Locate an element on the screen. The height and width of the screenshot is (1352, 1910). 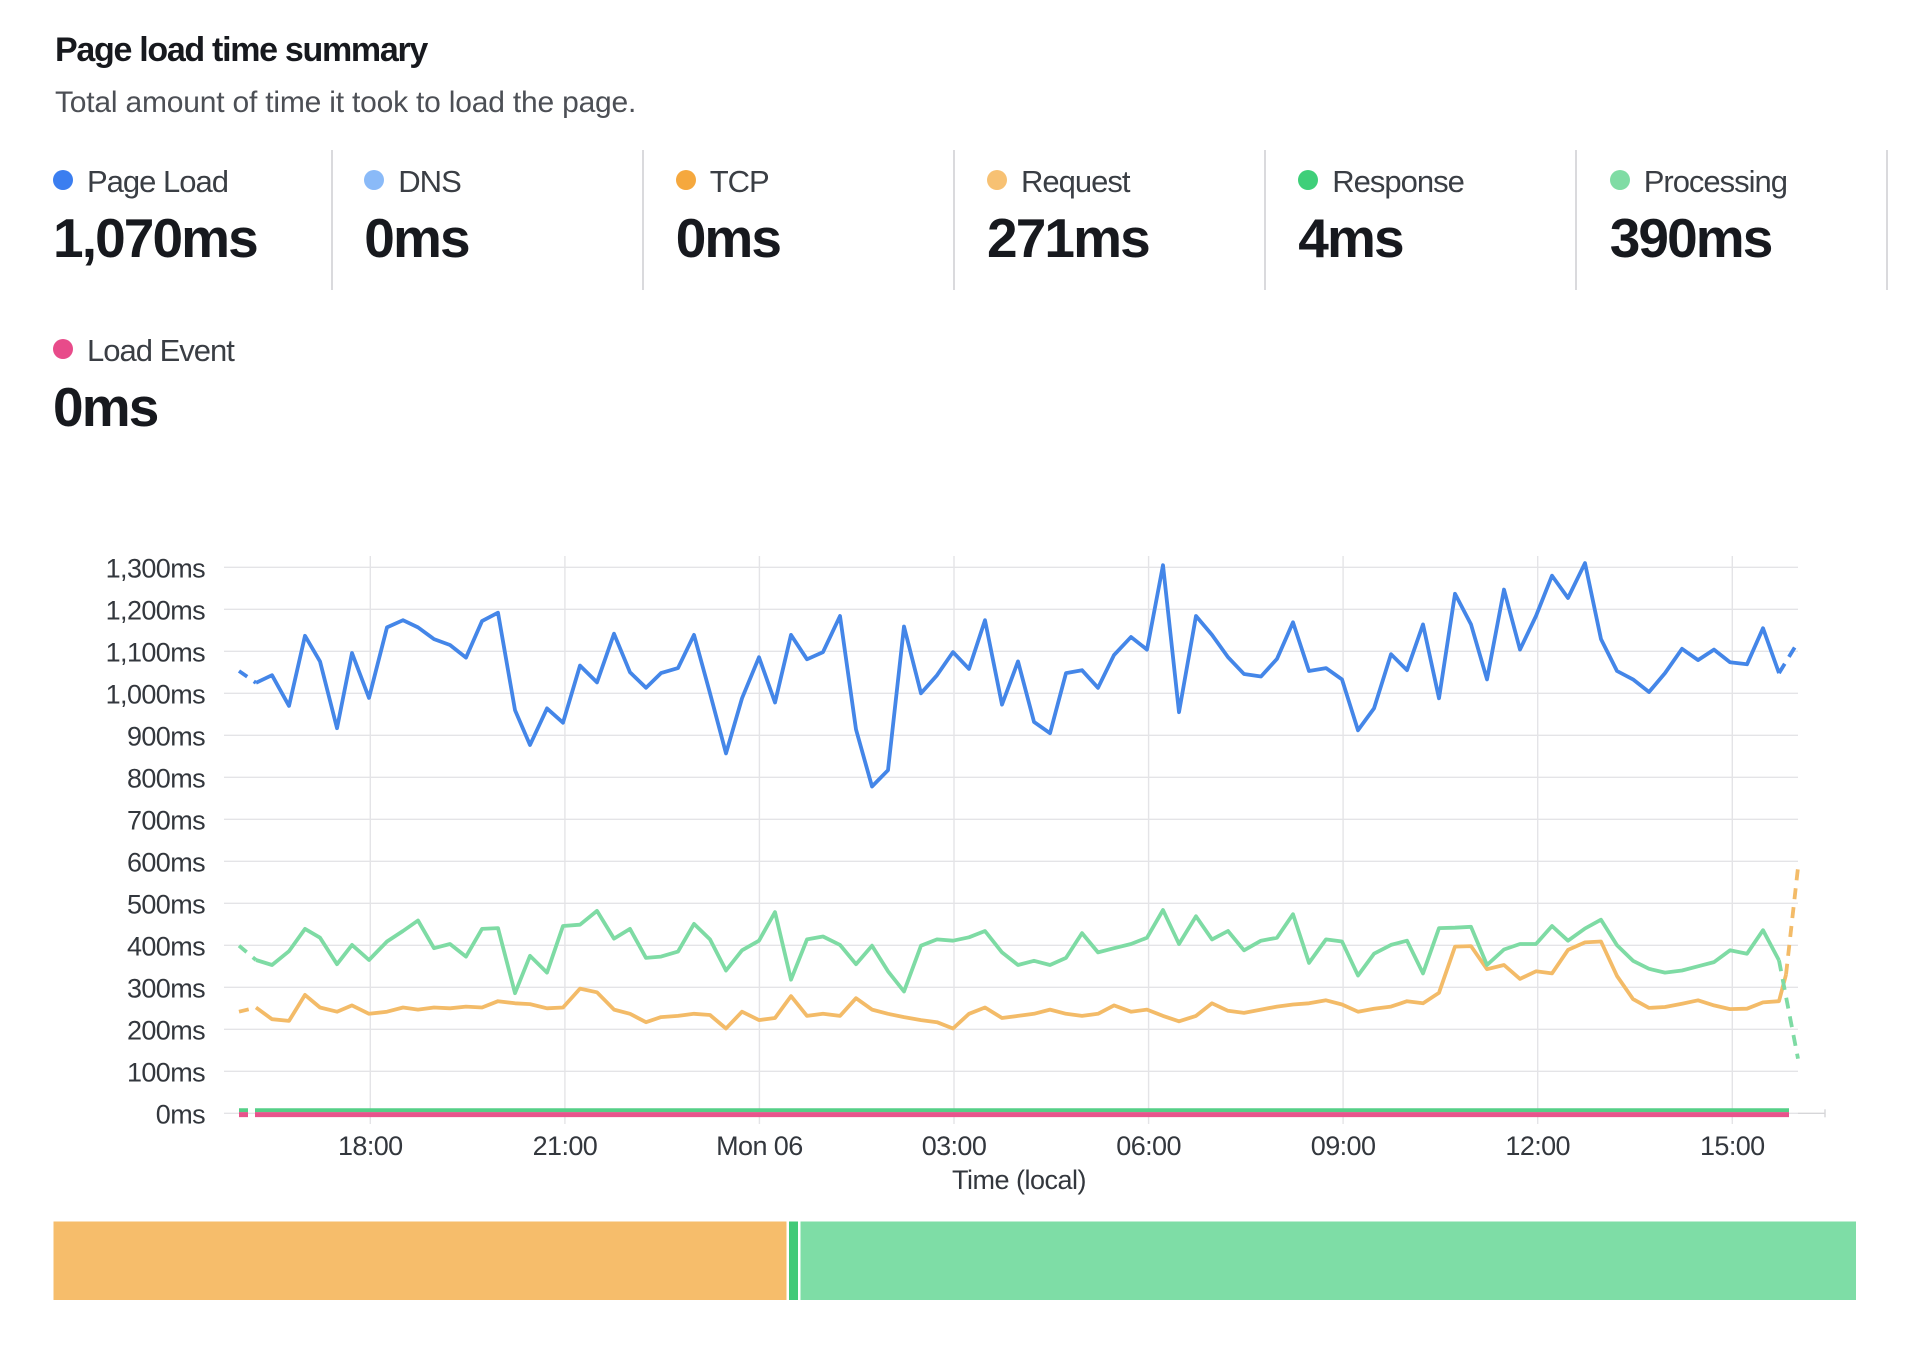
svg-text: 300ms is located at coordinates (166, 988).